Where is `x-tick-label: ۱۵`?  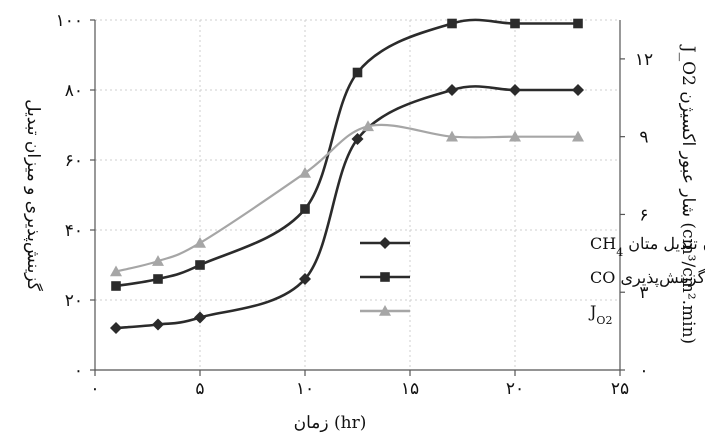
x-tick-label: ۱۵ is located at coordinates (410, 389).